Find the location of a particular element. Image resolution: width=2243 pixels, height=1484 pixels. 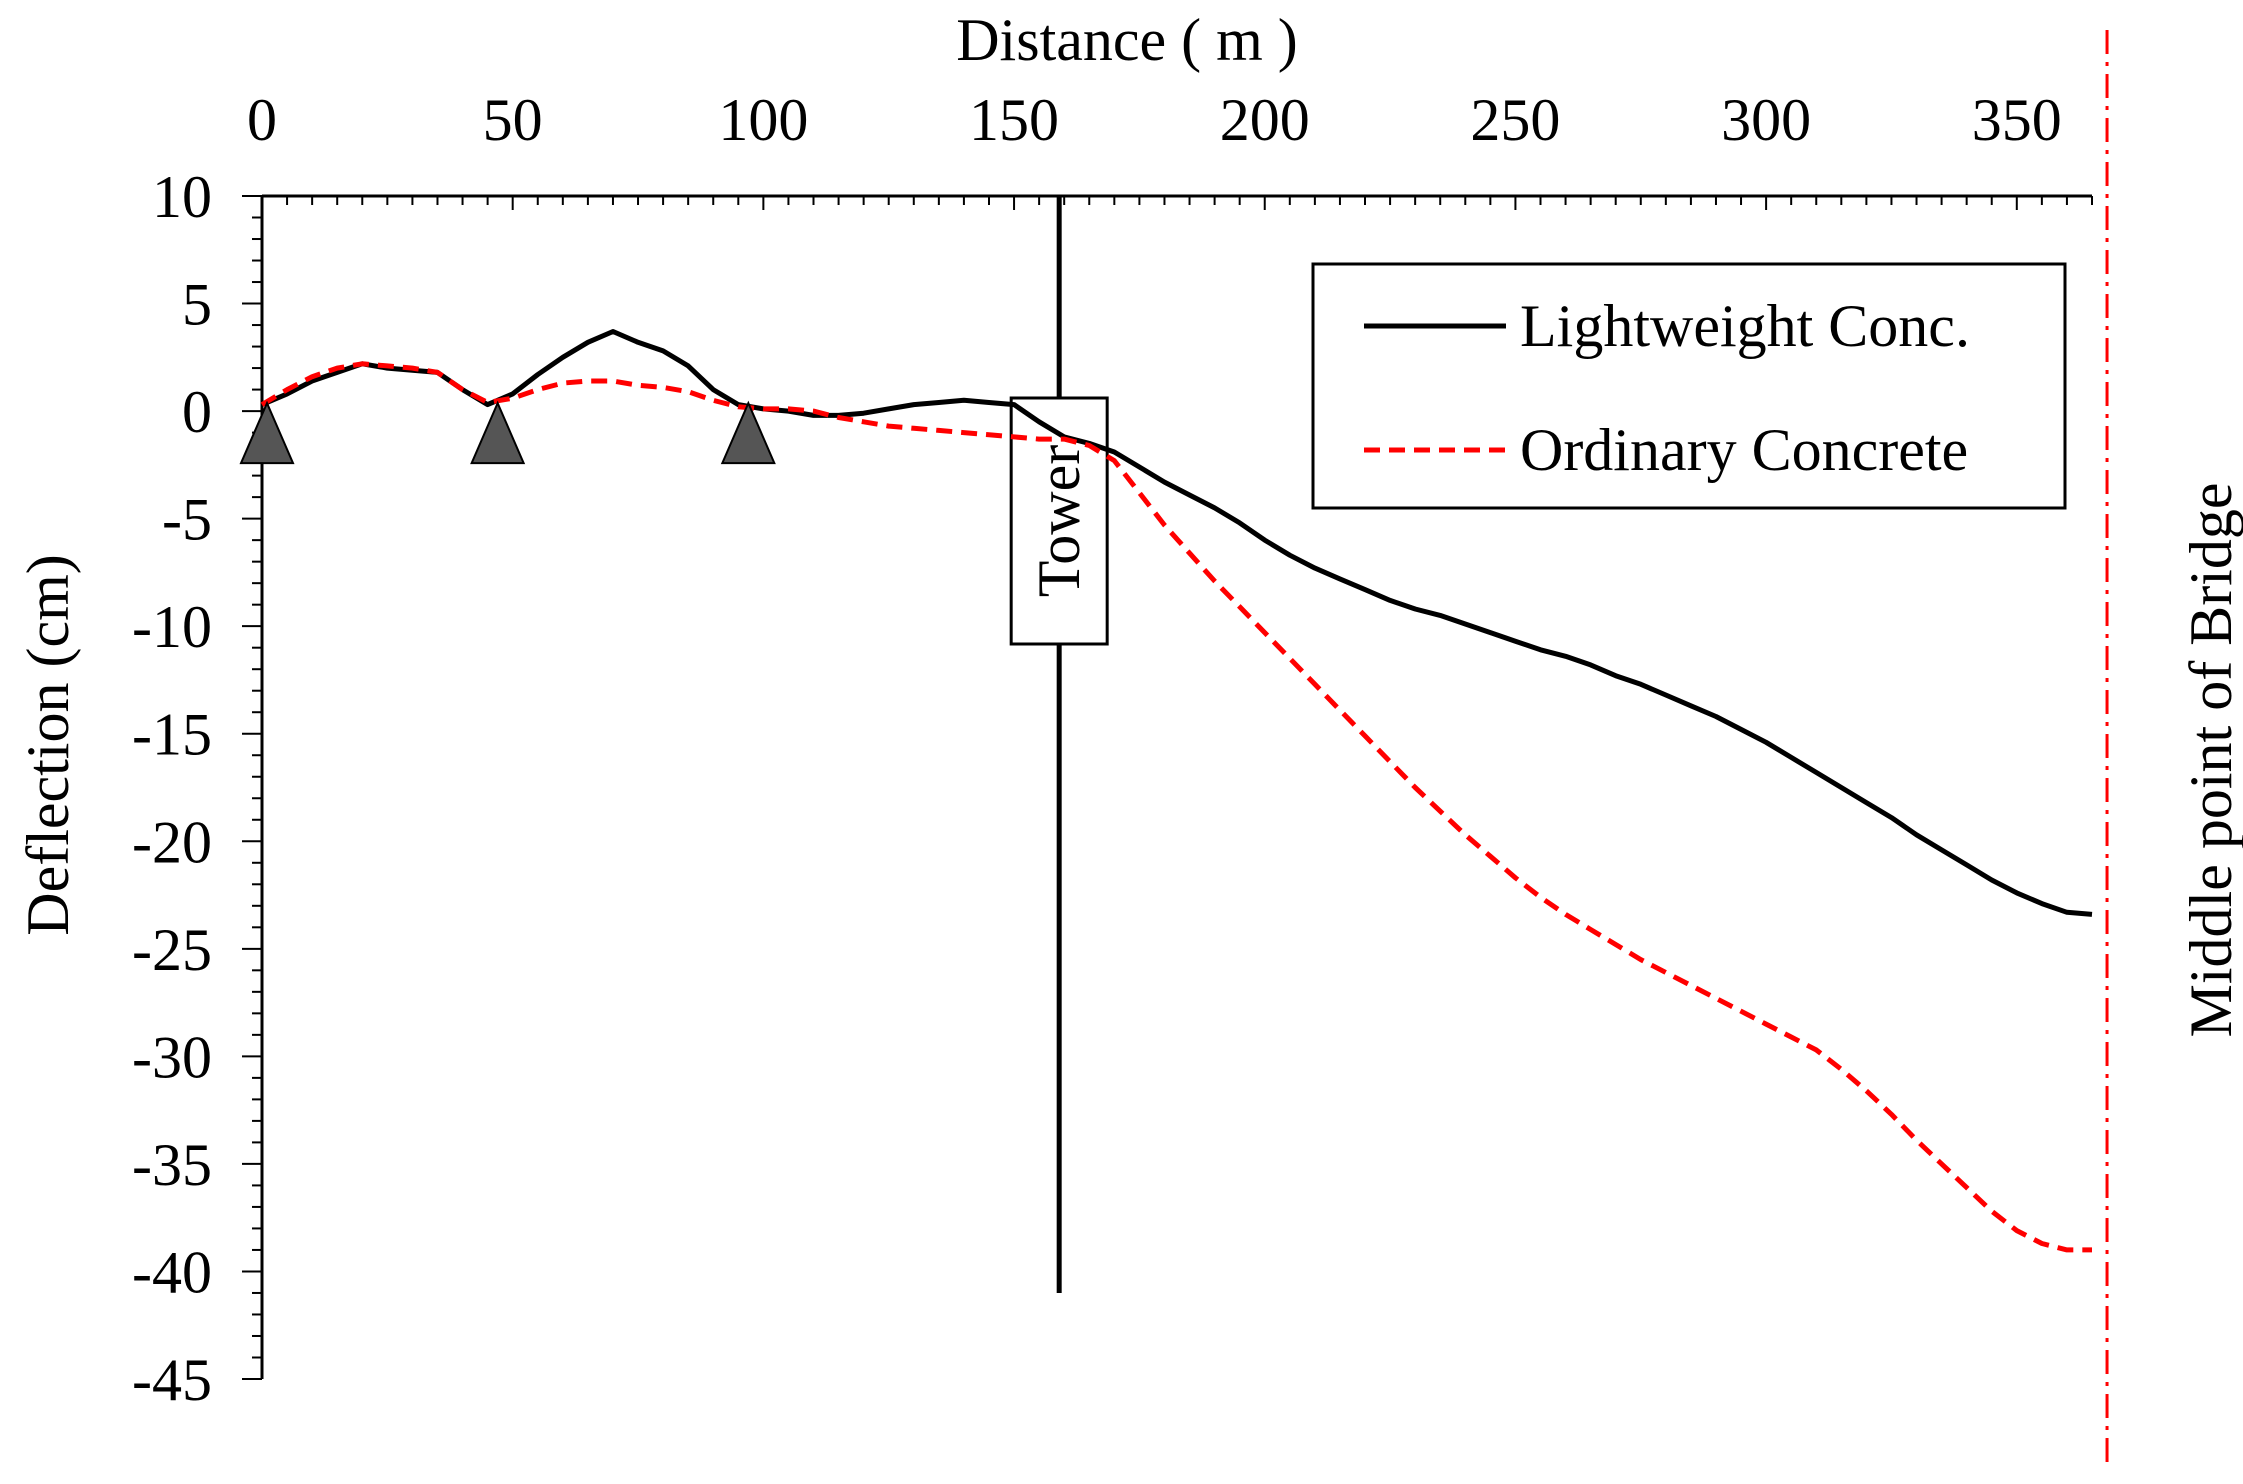

y-axis-ticks is located at coordinates (252, 787).